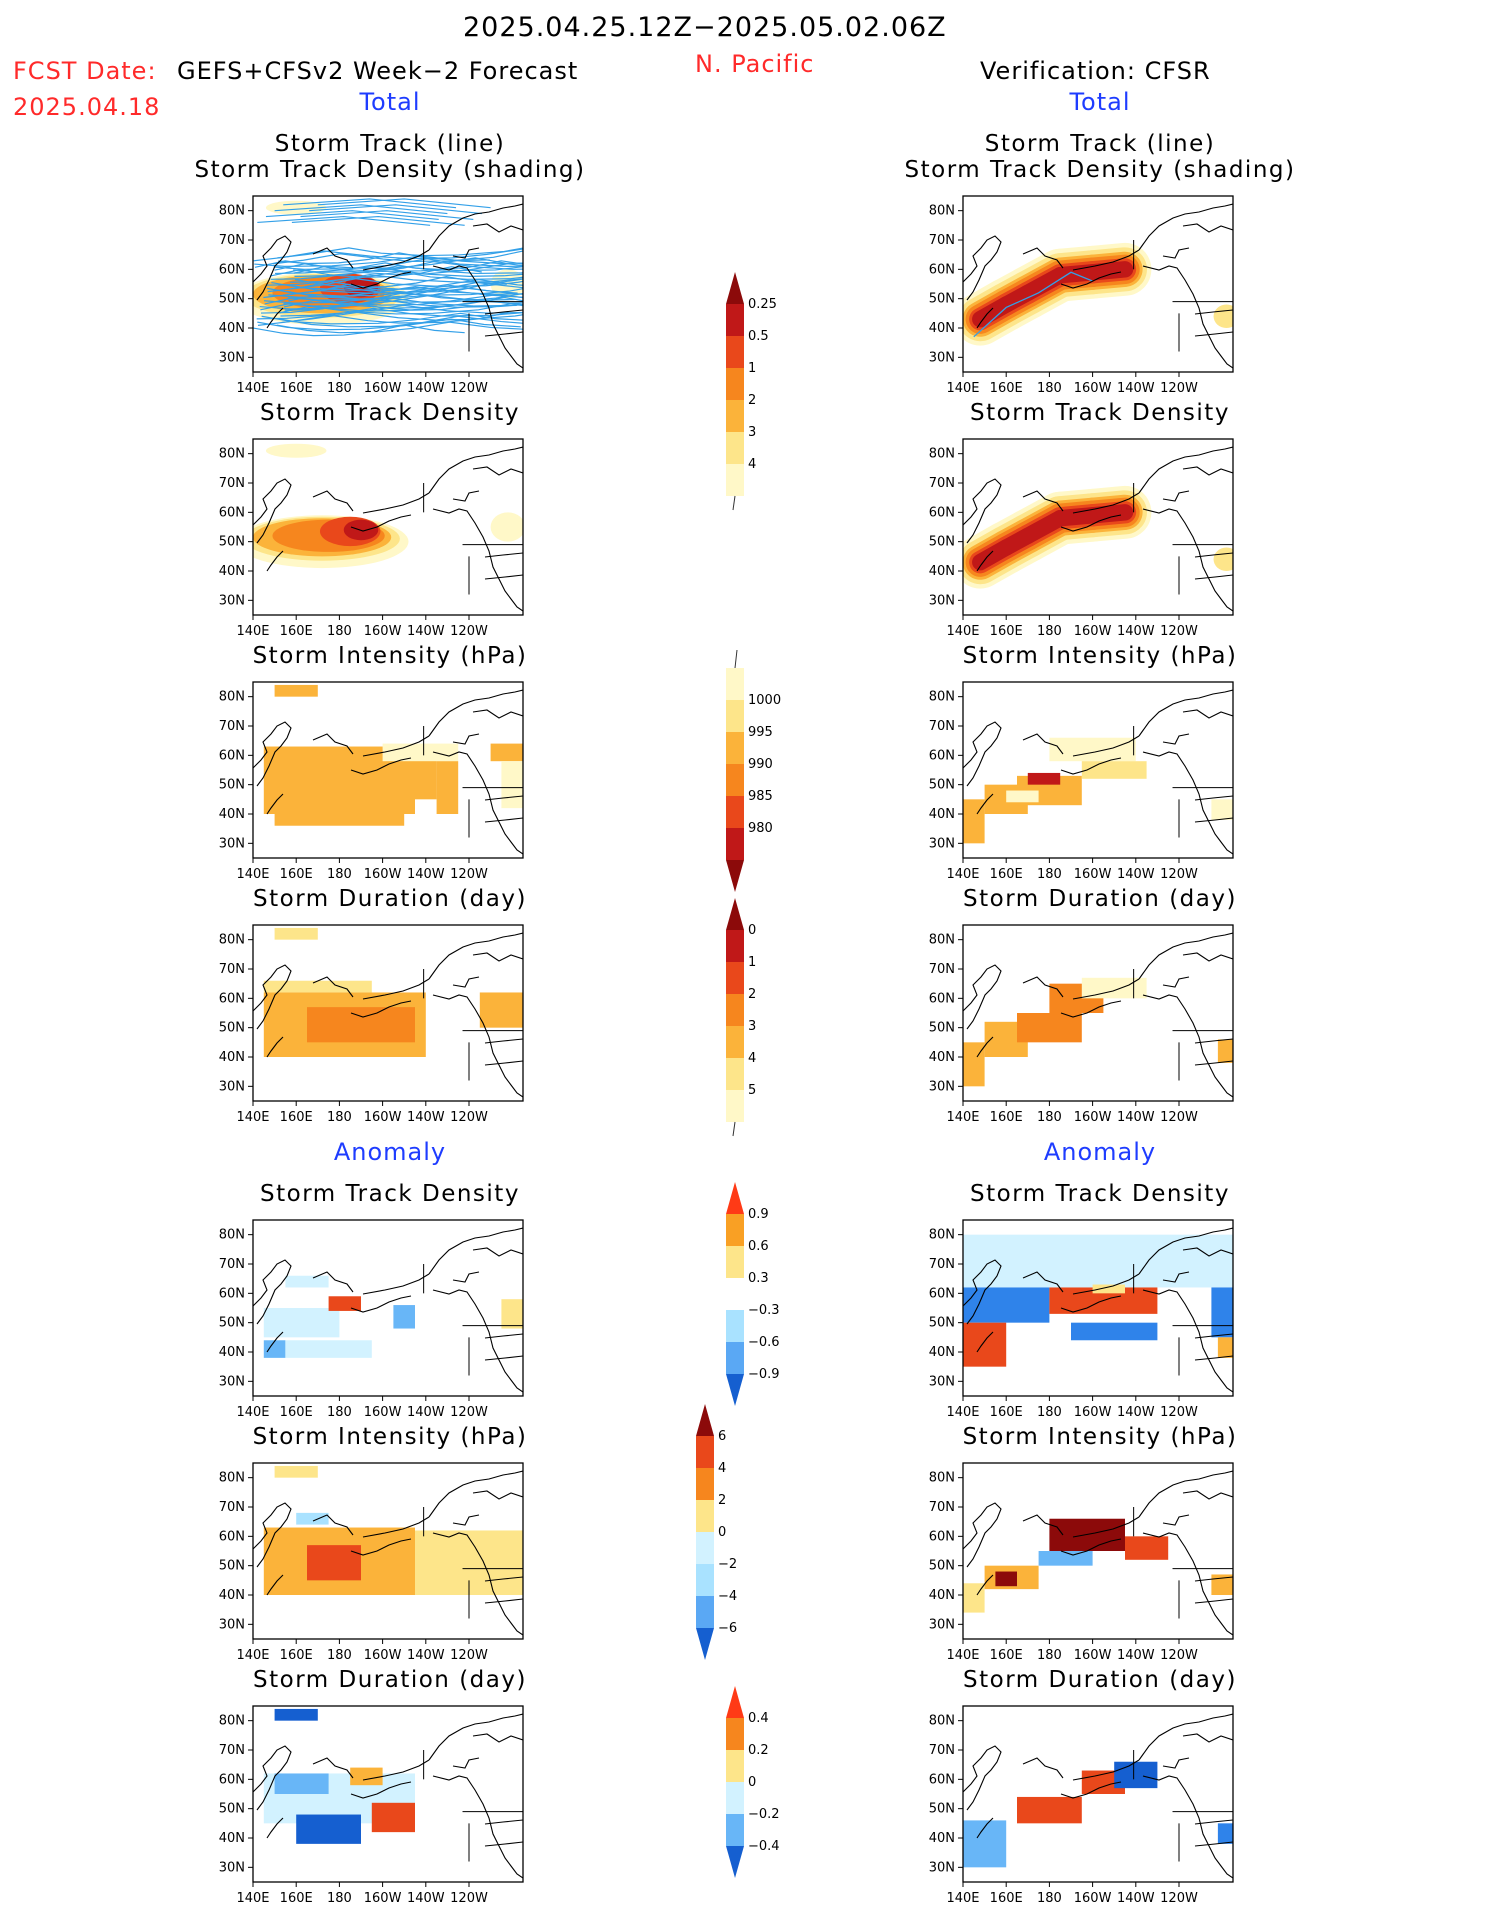  I want to click on colorbar-label: −2, so click(727, 1564).